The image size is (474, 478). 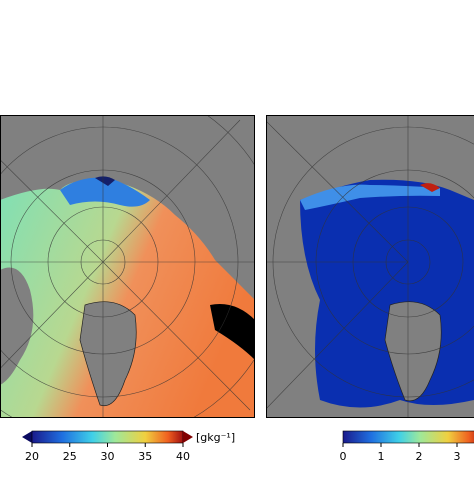 I want to click on tick-label: 20, so click(x=32, y=456).